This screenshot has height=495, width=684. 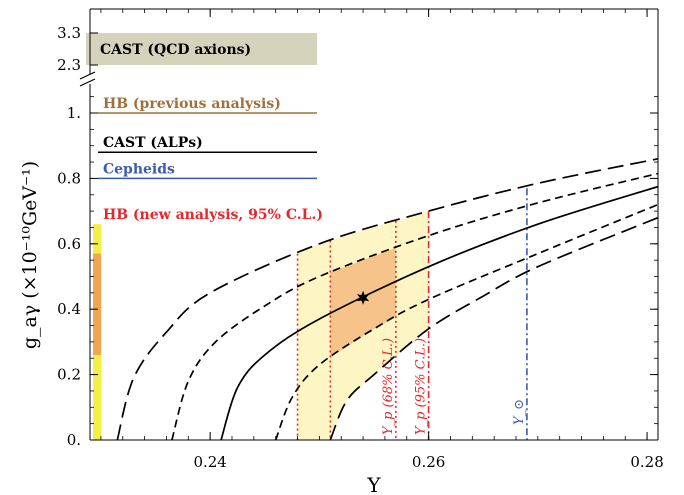 What do you see at coordinates (519, 412) in the screenshot?
I see `vertical-line-label-4: Y_⊙` at bounding box center [519, 412].